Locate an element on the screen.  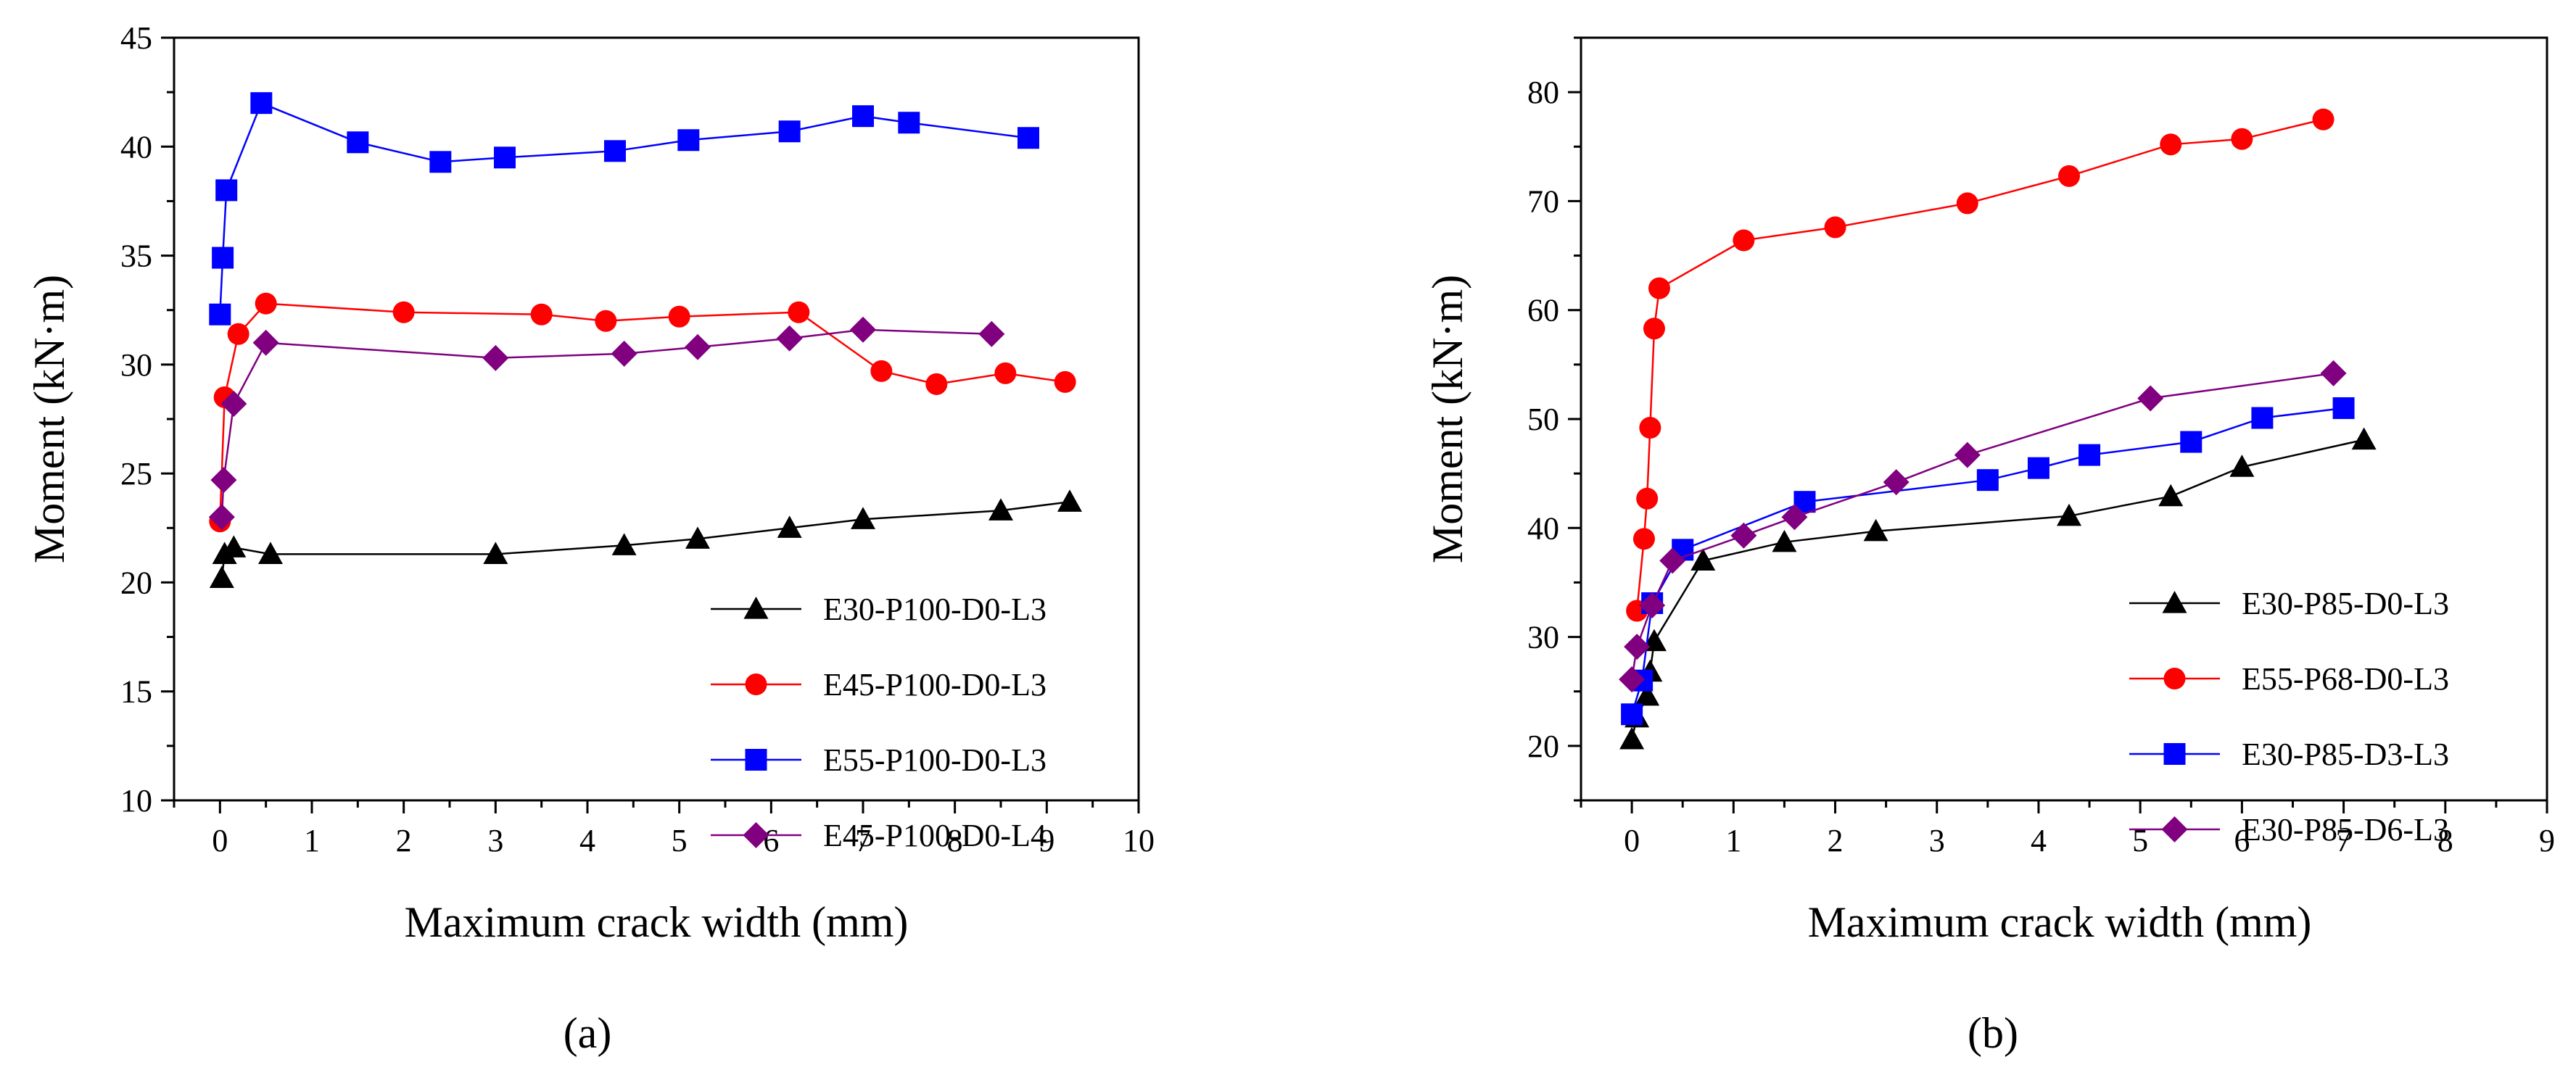
legend-label: E55-P100-D0-L3 is located at coordinates (934, 760).